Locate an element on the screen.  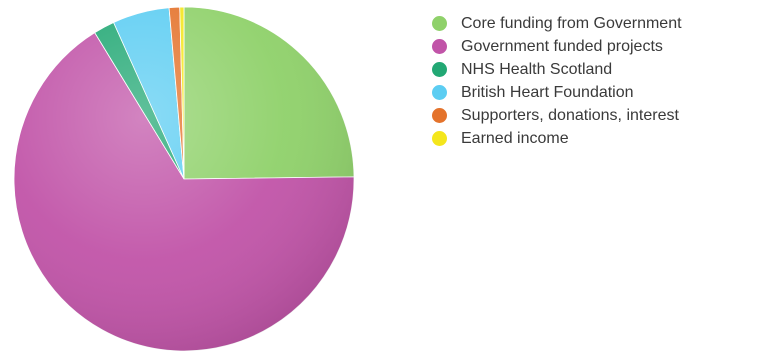
legend-label-4: Supporters, donations, interest is located at coordinates (570, 115).